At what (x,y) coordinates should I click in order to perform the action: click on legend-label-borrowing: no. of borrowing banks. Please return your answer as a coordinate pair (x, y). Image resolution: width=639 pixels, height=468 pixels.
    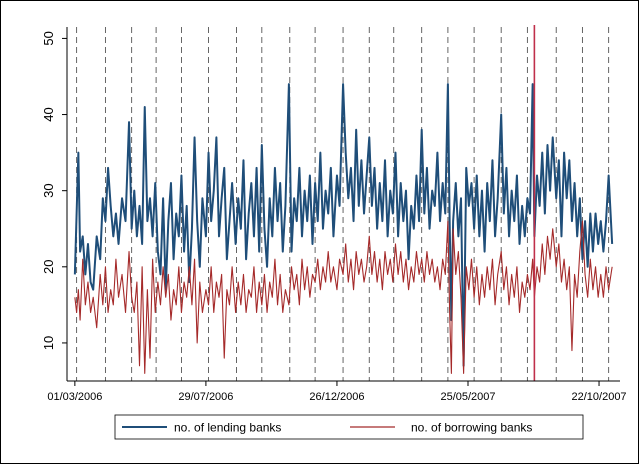
    Looking at the image, I should click on (471, 428).